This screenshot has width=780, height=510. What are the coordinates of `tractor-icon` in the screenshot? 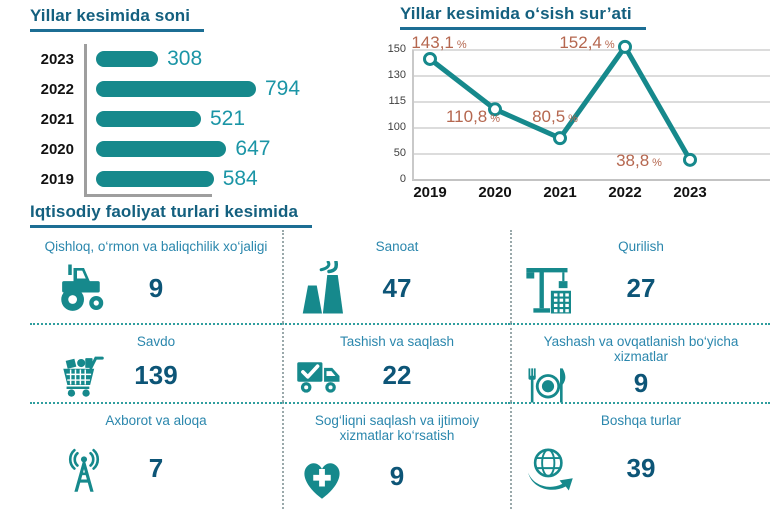 It's located at (84, 289).